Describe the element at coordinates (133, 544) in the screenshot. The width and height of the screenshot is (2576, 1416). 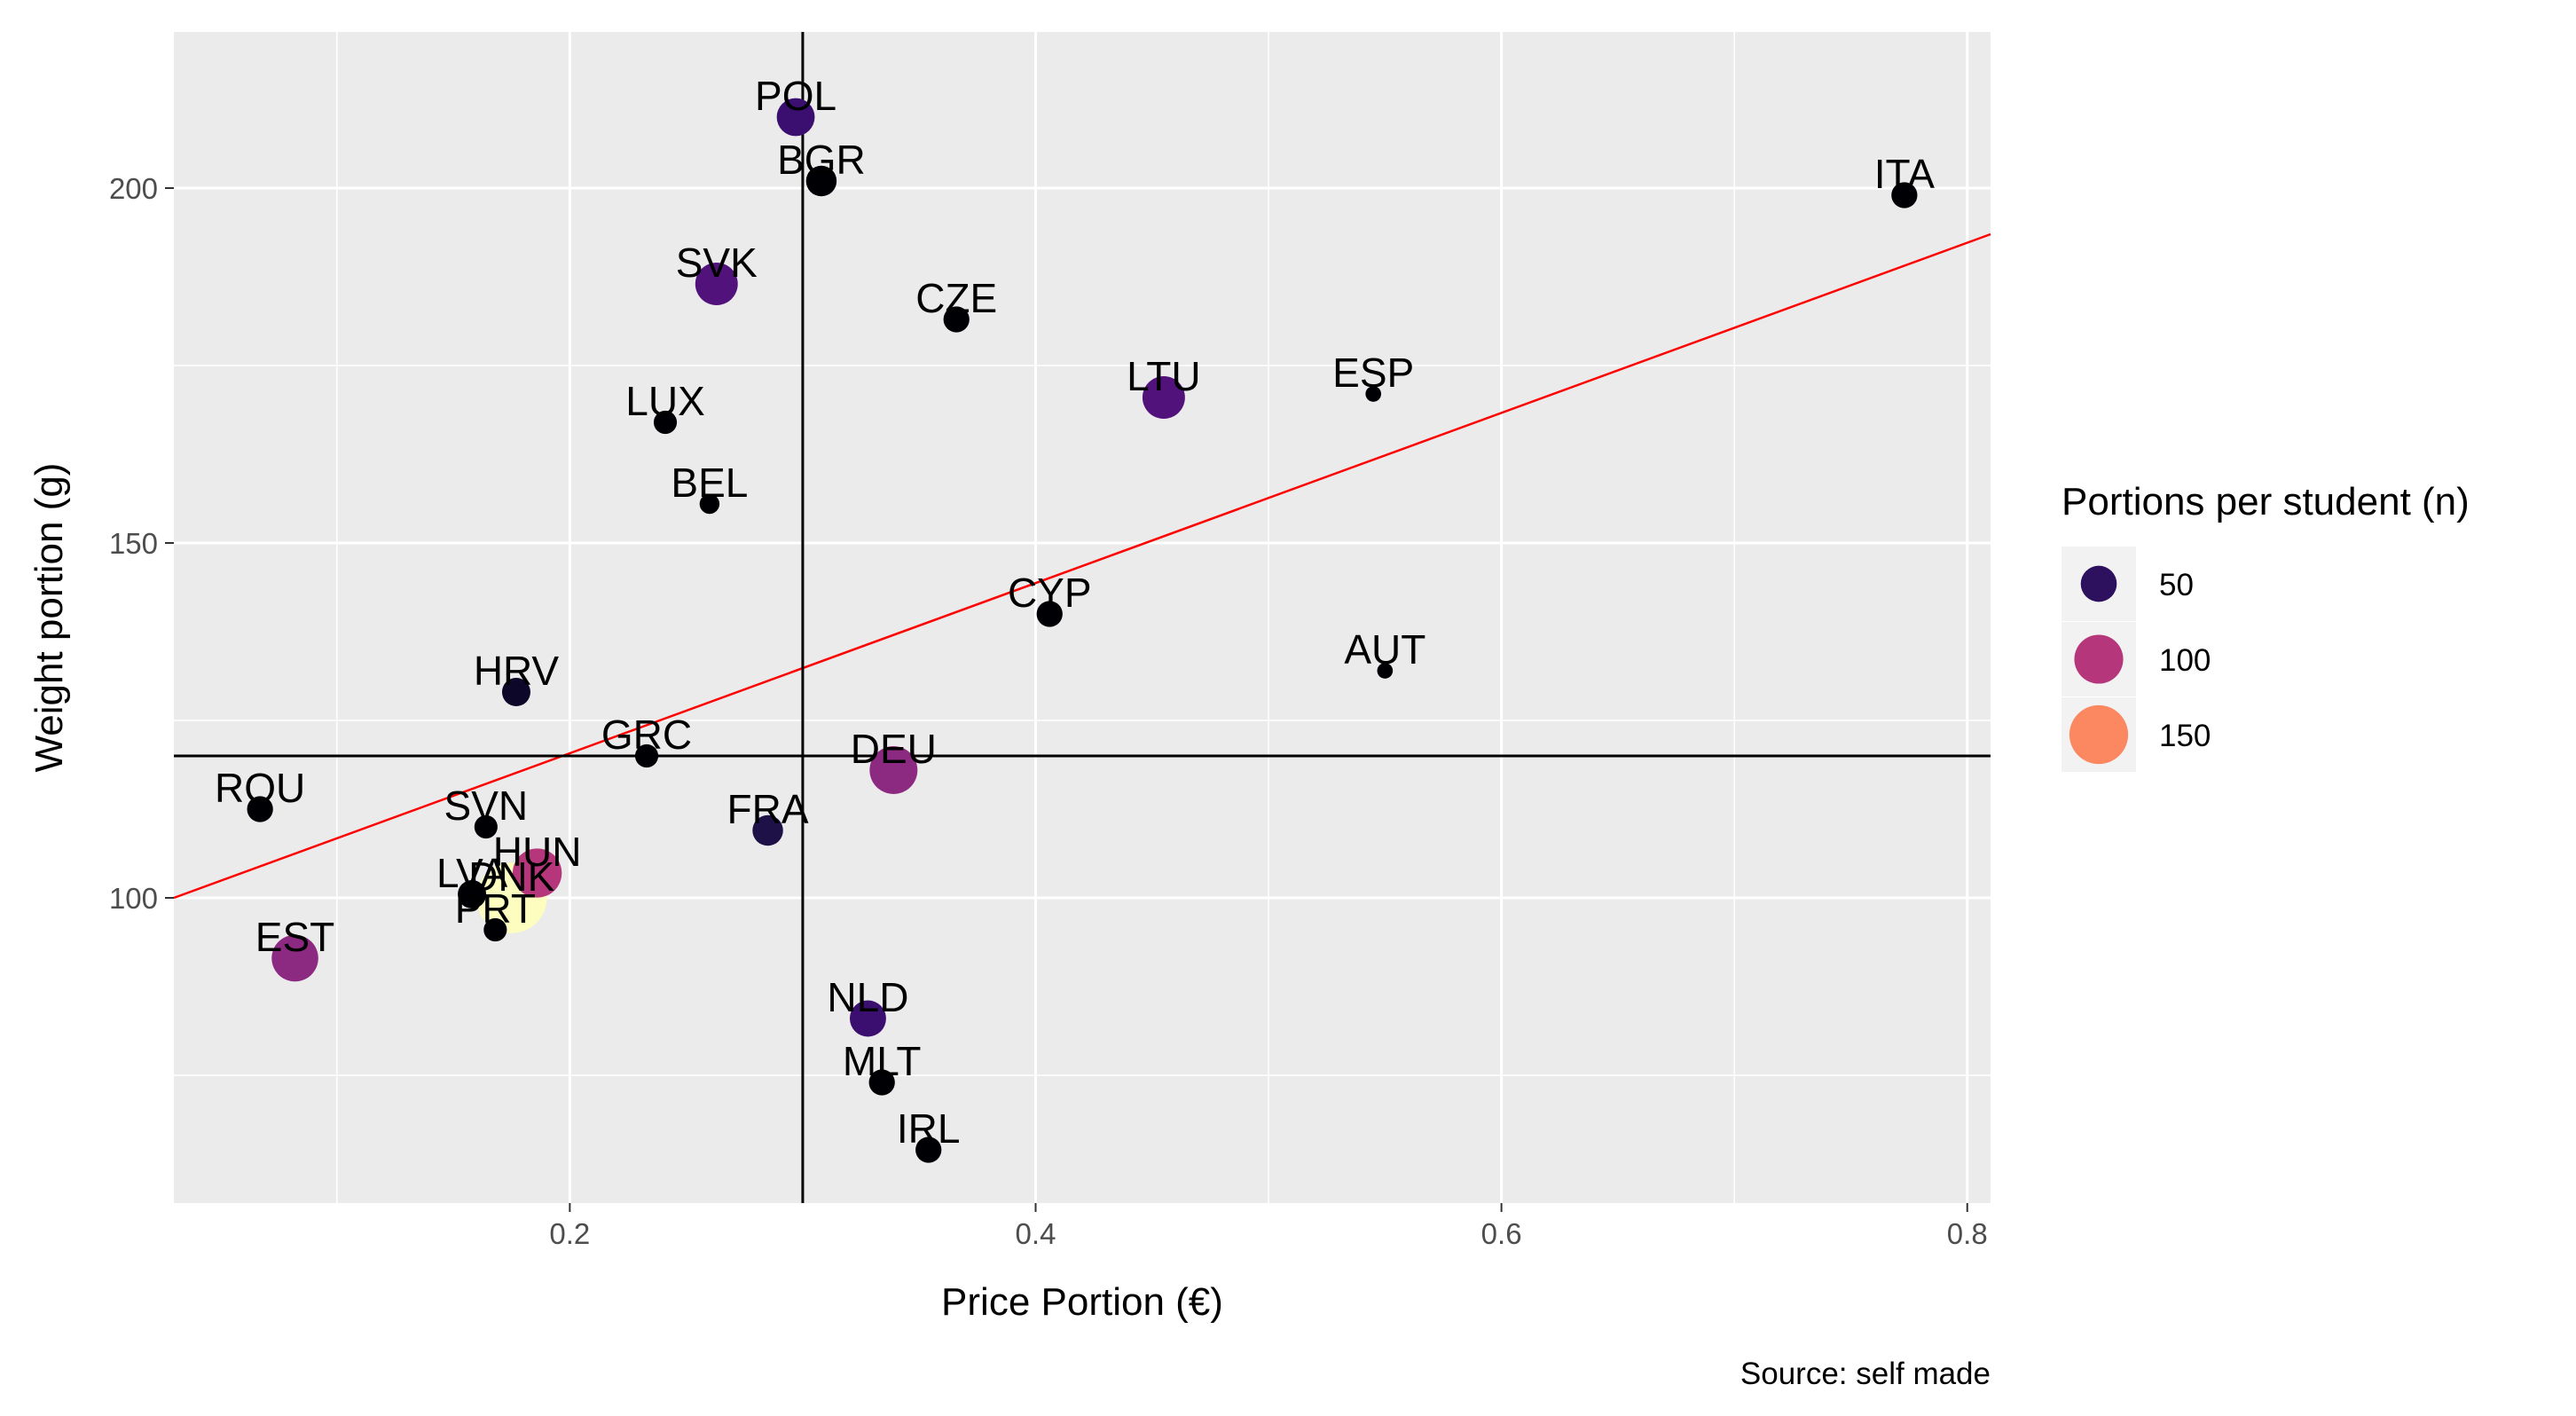
I see `y-tick-label: 150` at that location.